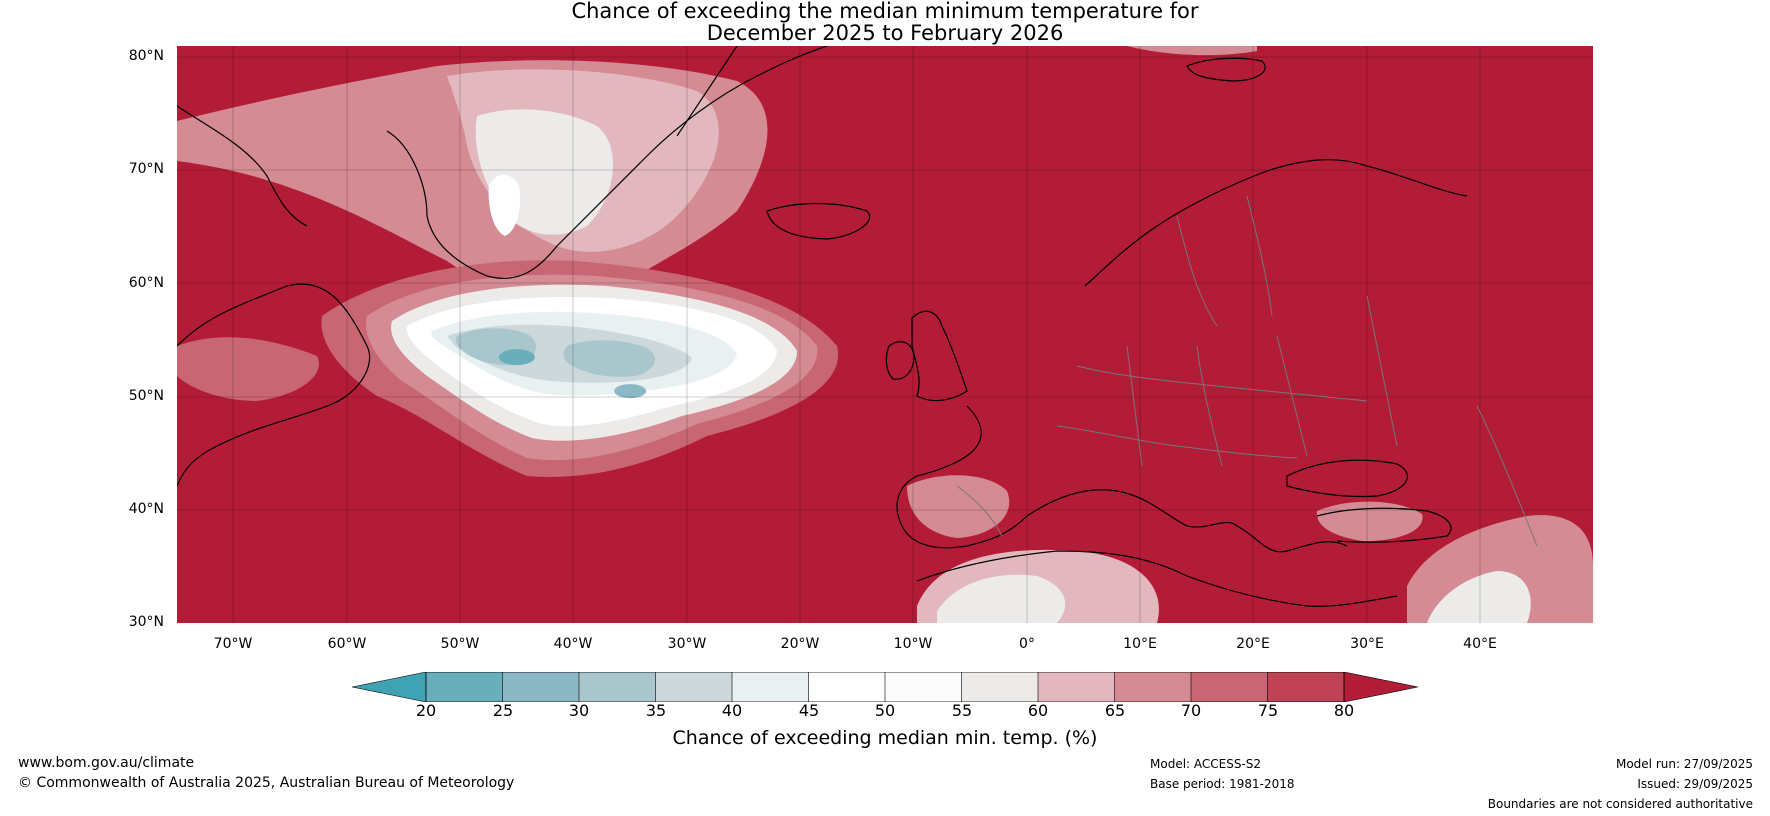  What do you see at coordinates (146, 622) in the screenshot?
I see `lat-label-30n: 30°N` at bounding box center [146, 622].